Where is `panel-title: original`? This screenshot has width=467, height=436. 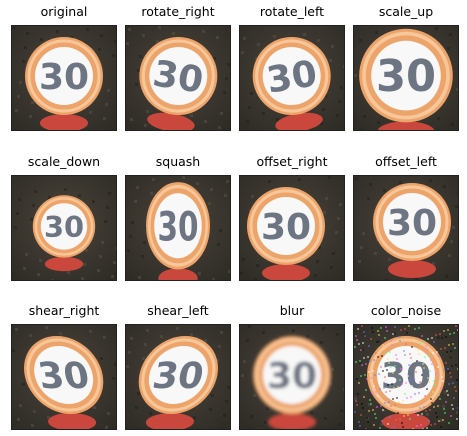 panel-title: original is located at coordinates (64, 11).